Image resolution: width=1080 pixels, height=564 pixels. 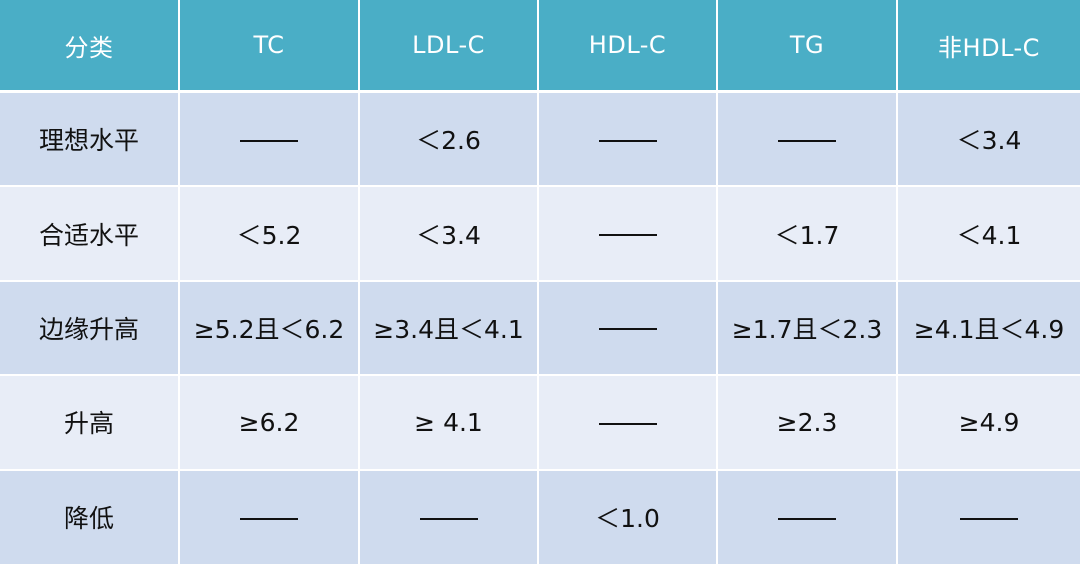 I want to click on cell-value: ＜4.1, so click(x=989, y=235).